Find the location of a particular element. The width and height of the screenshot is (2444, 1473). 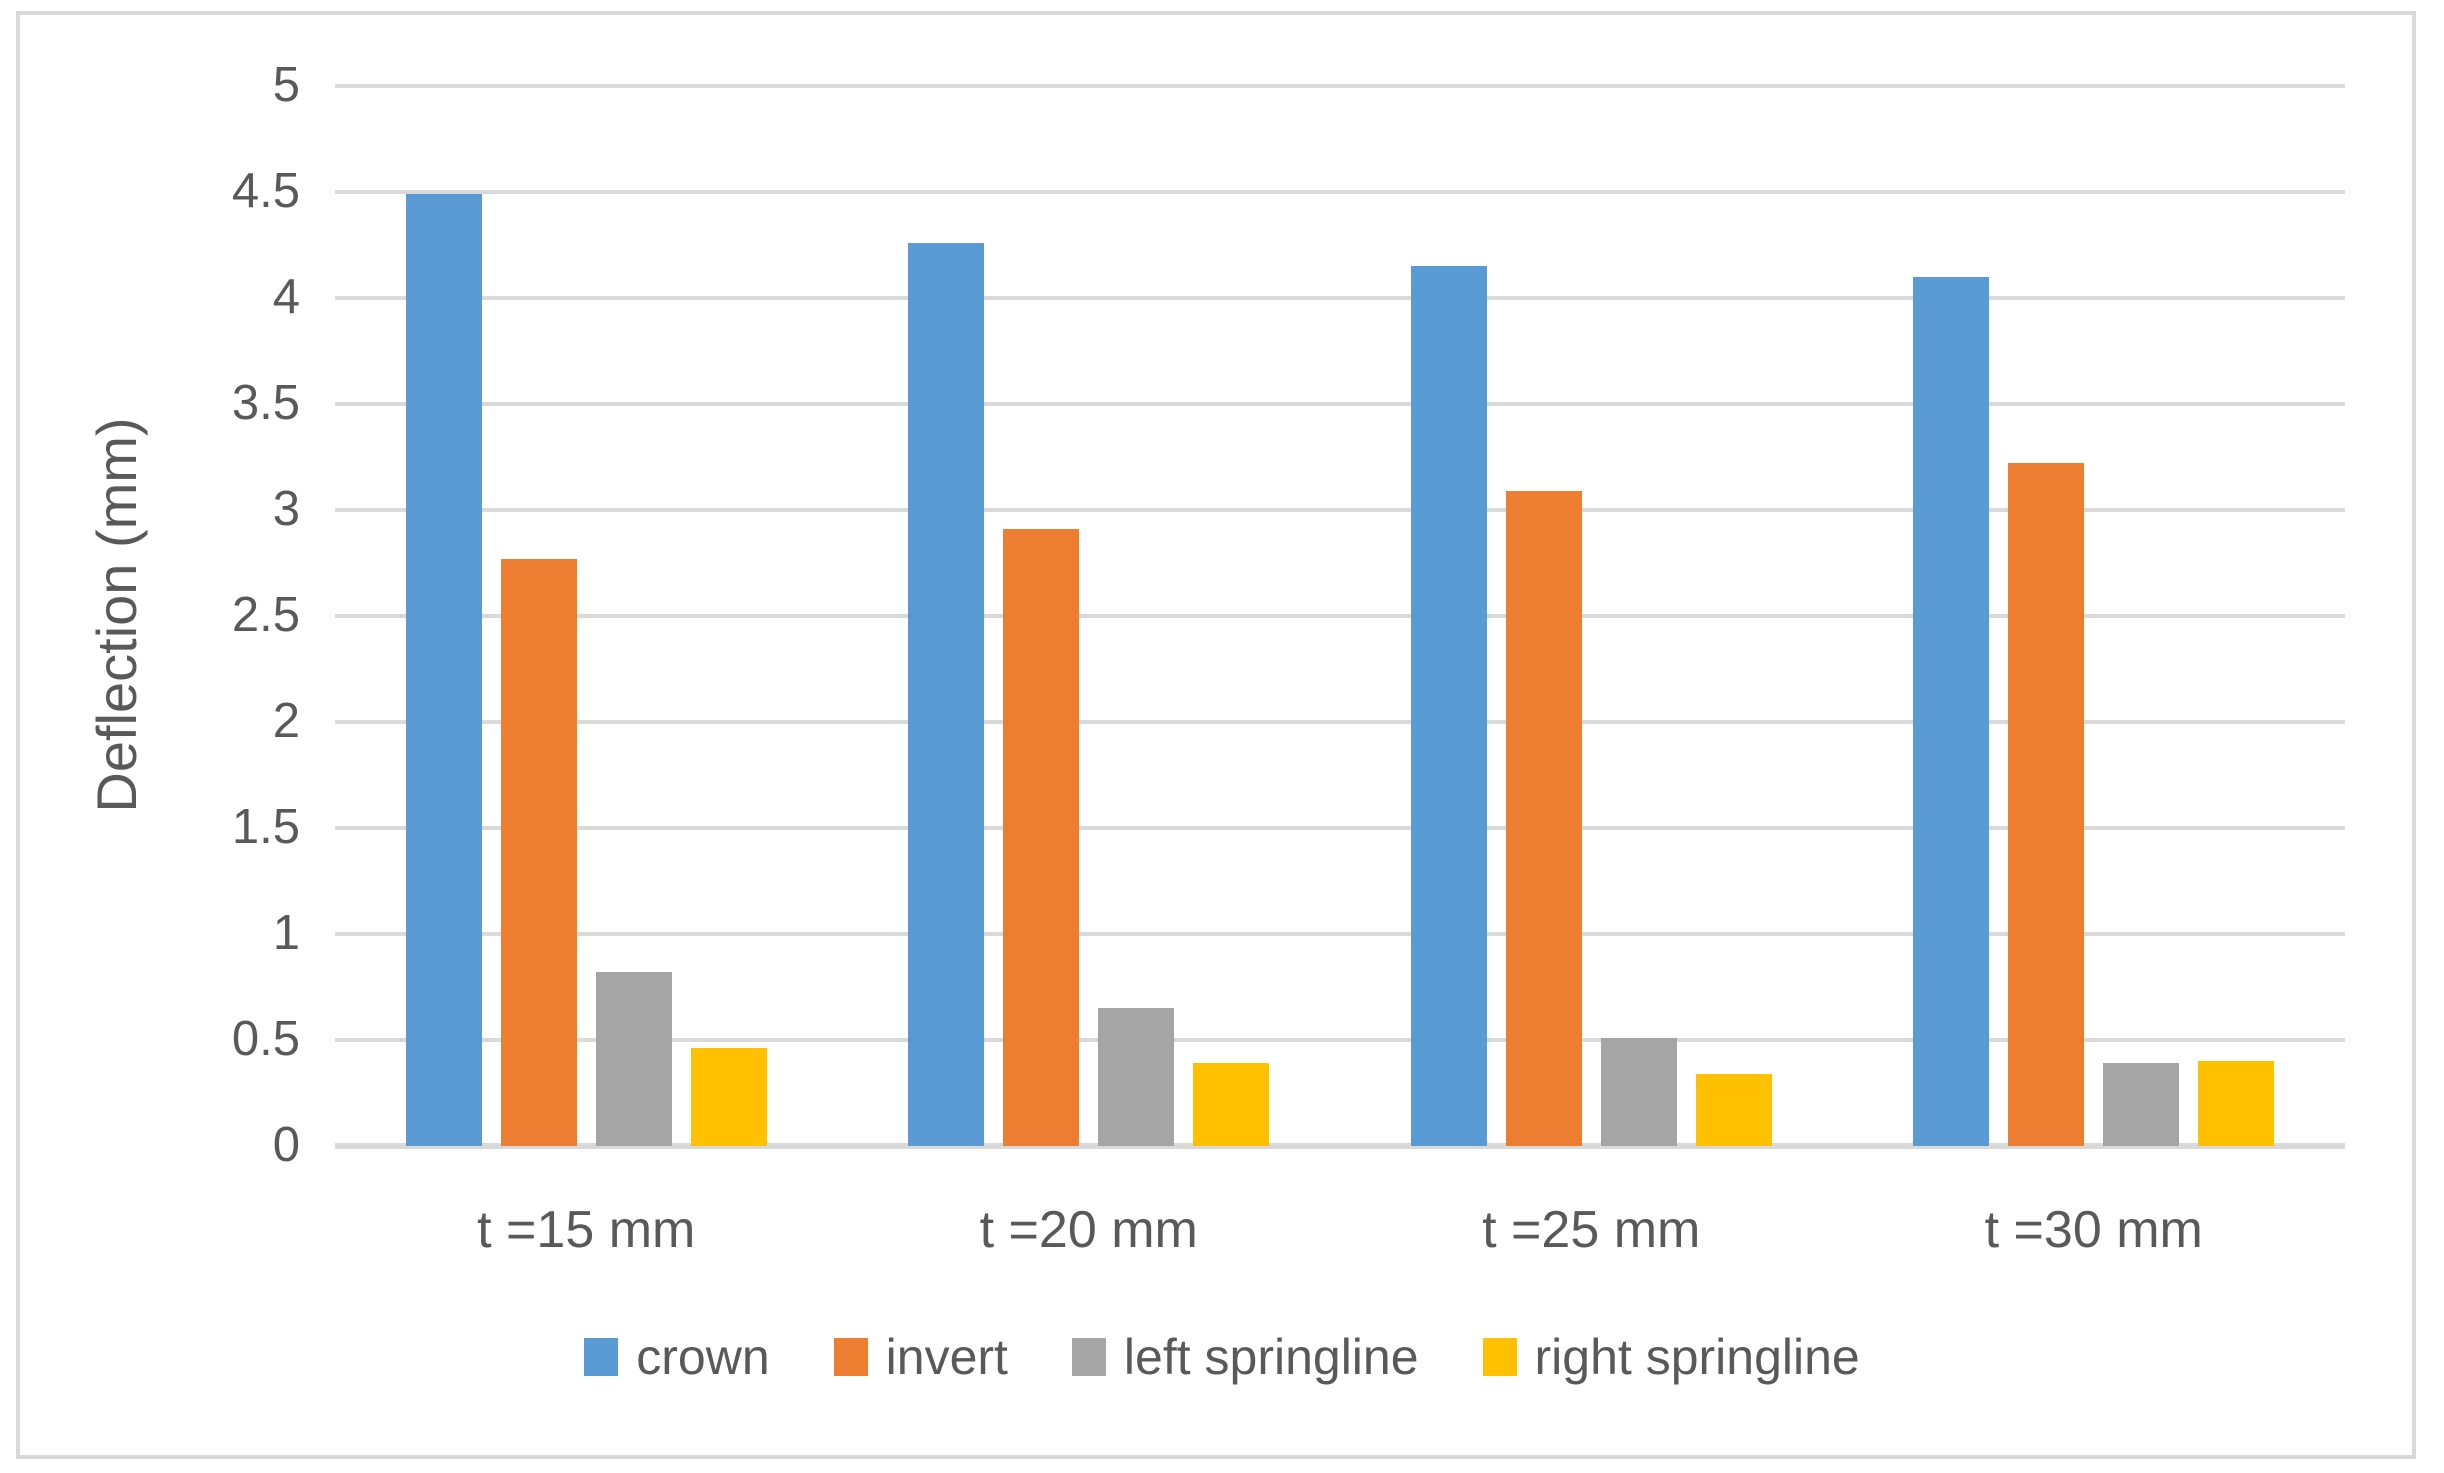

legend-item-right-springline: right springline is located at coordinates (1671, 1357).